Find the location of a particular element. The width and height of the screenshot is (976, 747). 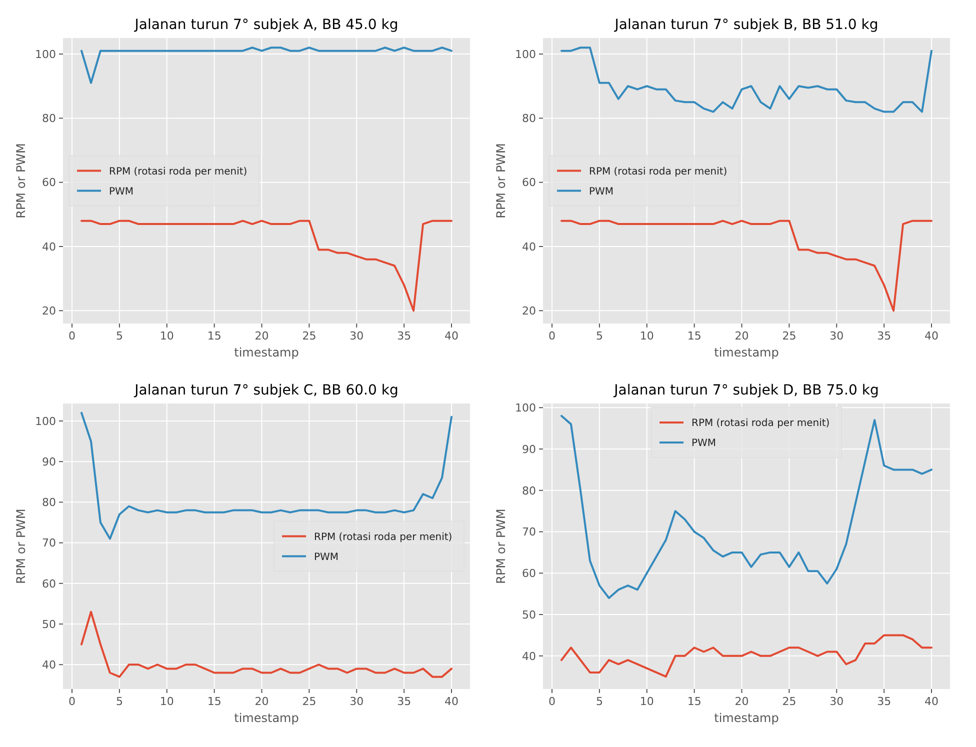

chart-title: Jalanan turun 7° subjek D, BB 75.0 kg is located at coordinates (746, 390).